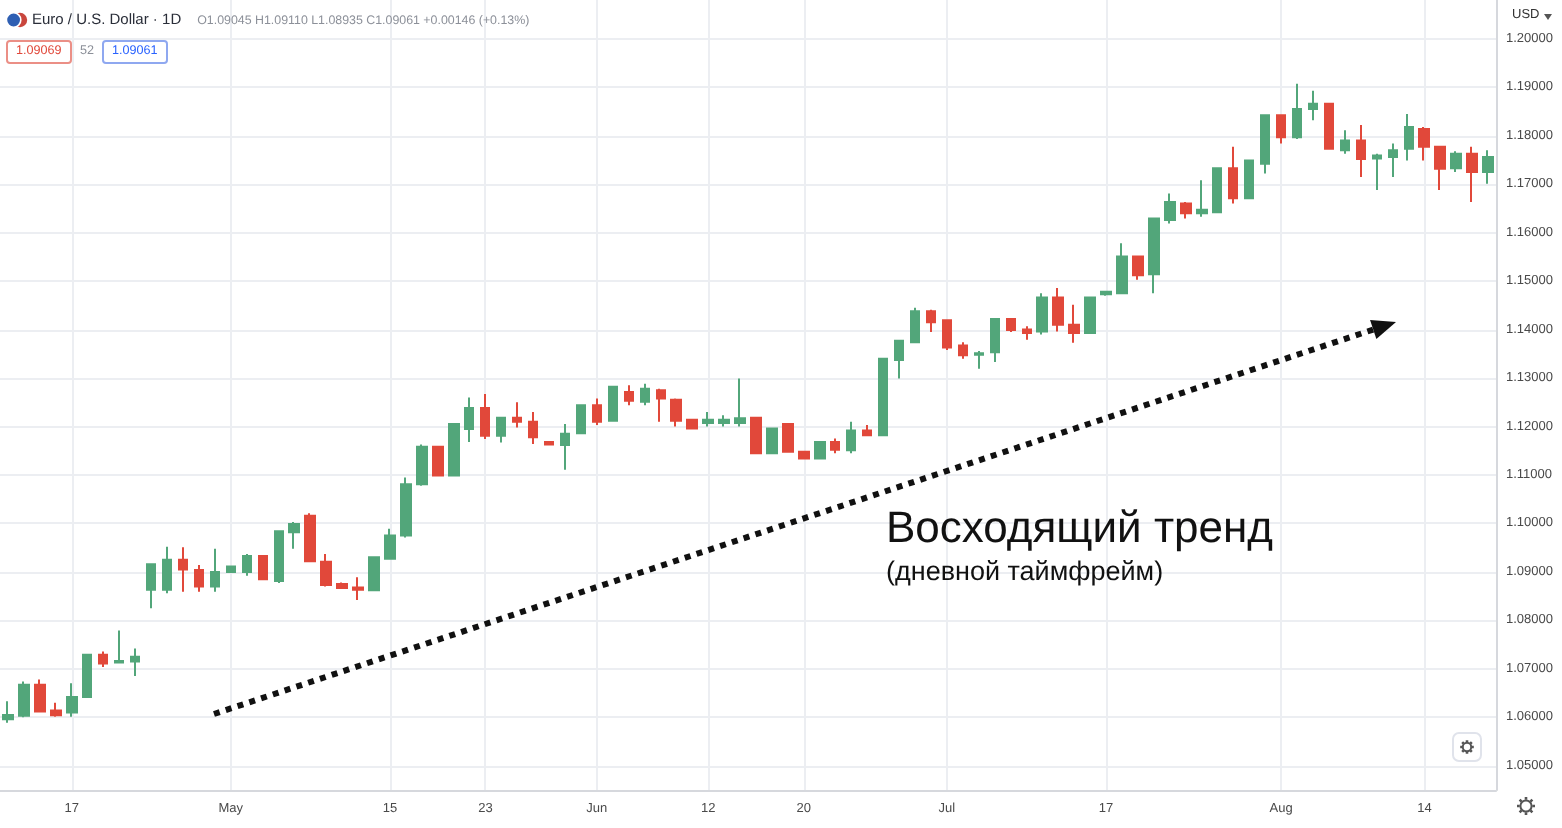 This screenshot has width=1562, height=828. What do you see at coordinates (1025, 571) in the screenshot?
I see `annotation: (дневной таймфрейм)` at bounding box center [1025, 571].